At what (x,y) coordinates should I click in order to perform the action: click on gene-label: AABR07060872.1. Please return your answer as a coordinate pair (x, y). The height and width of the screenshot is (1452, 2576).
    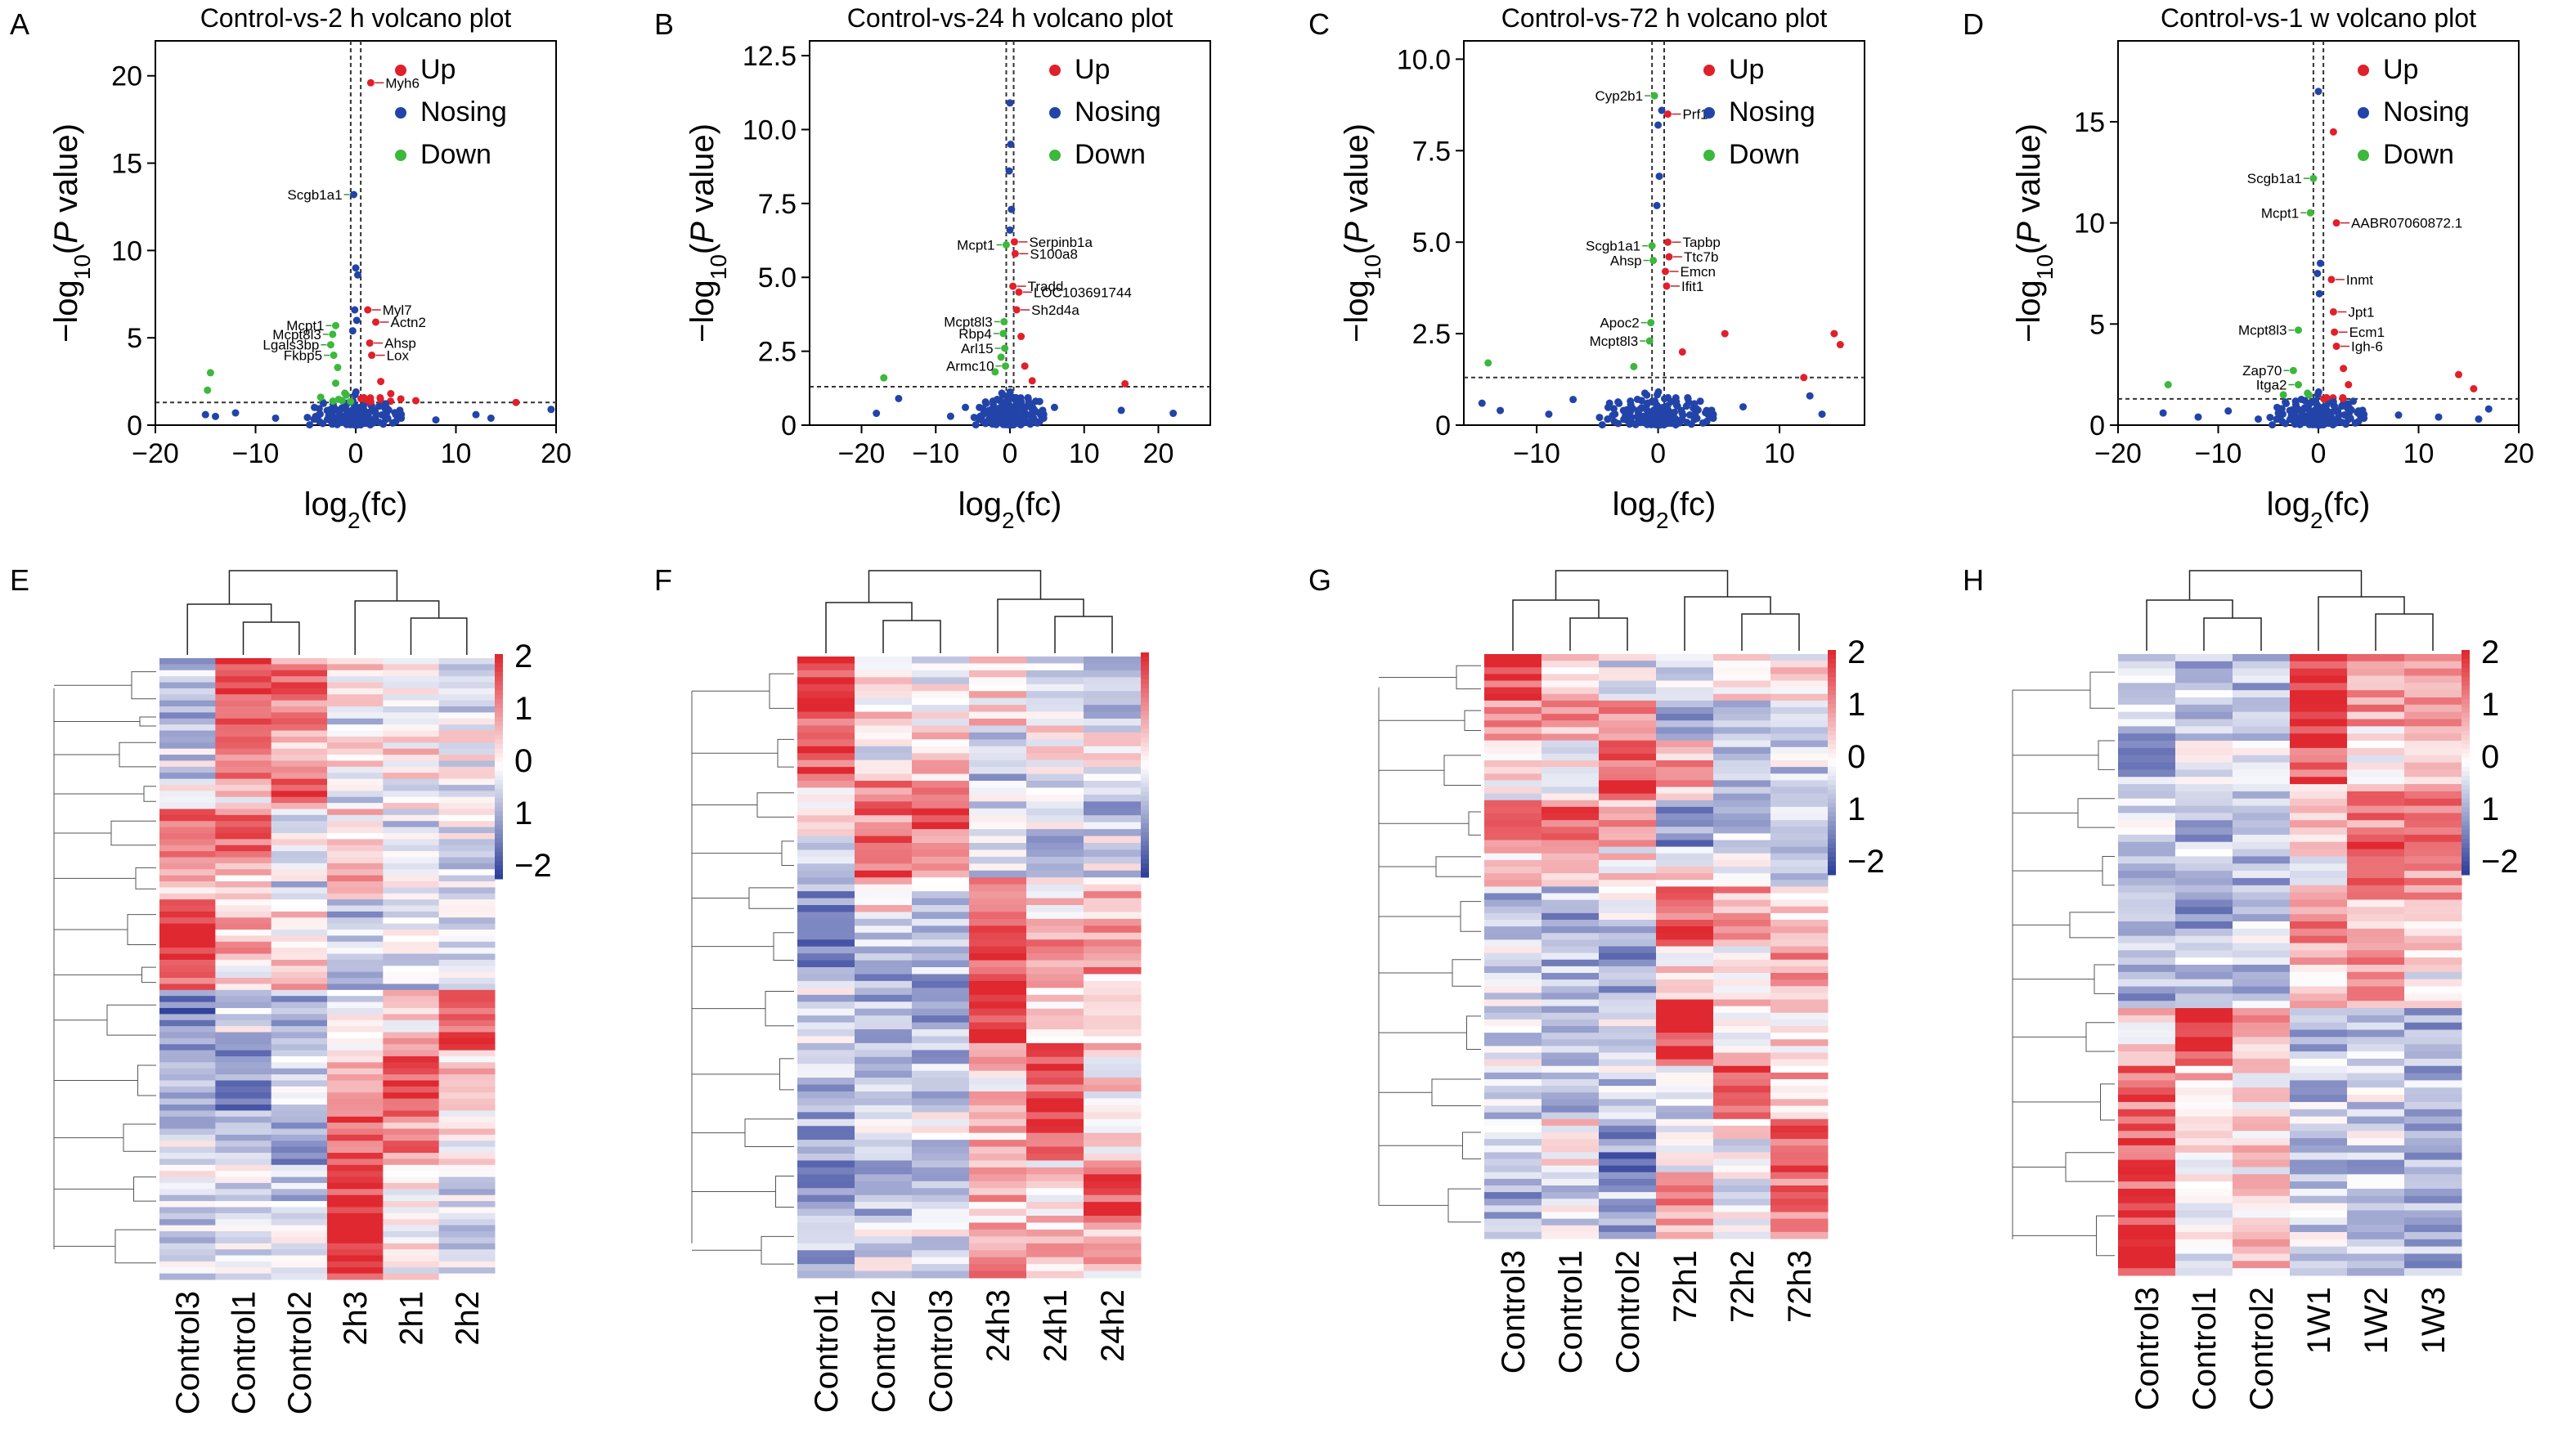
    Looking at the image, I should click on (2406, 223).